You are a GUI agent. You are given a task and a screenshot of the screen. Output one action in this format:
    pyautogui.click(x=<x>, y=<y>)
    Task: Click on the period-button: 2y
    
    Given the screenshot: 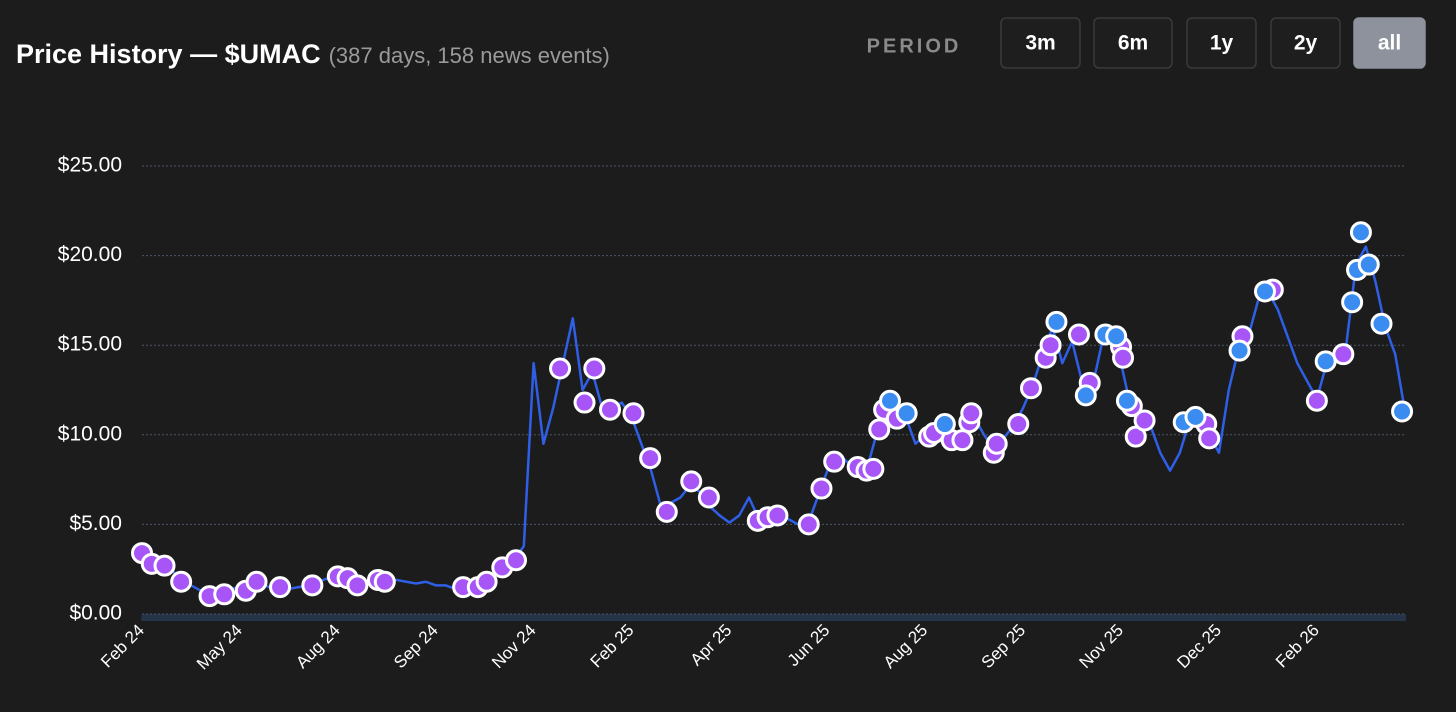 What is the action you would take?
    pyautogui.click(x=1305, y=43)
    